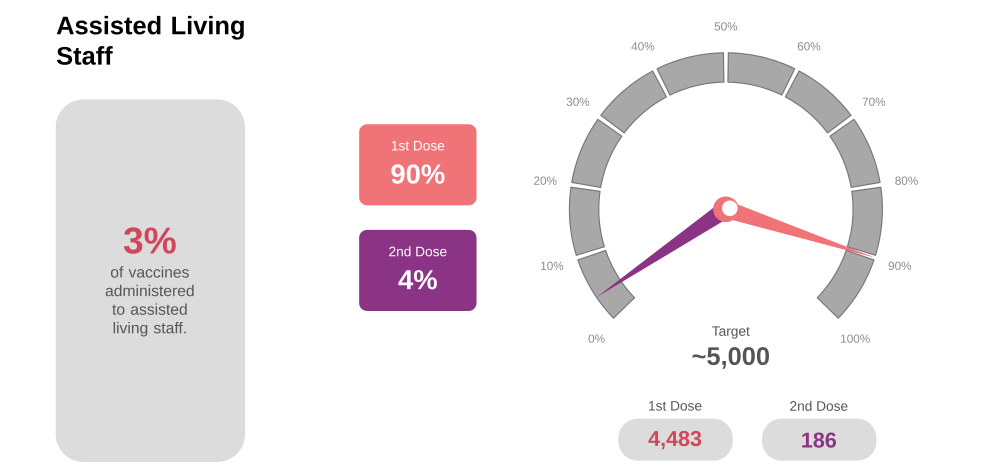  Describe the element at coordinates (552, 266) in the screenshot. I see `text: 10%` at that location.